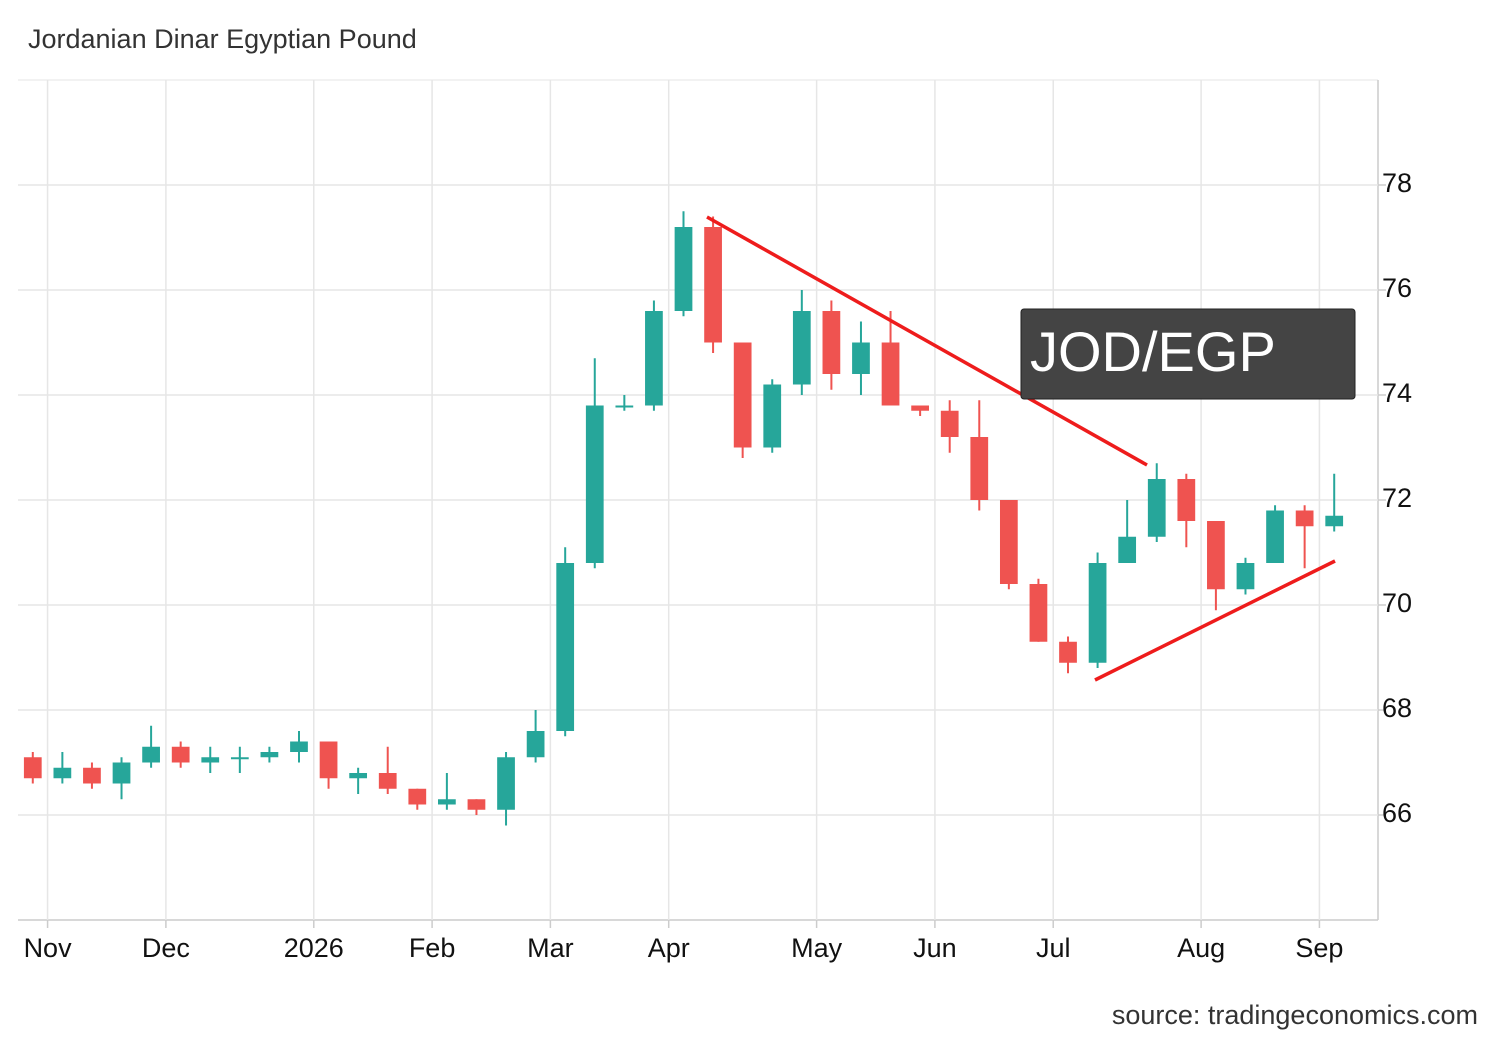 The image size is (1500, 1040). What do you see at coordinates (1397, 393) in the screenshot?
I see `y-tick-label: 74` at bounding box center [1397, 393].